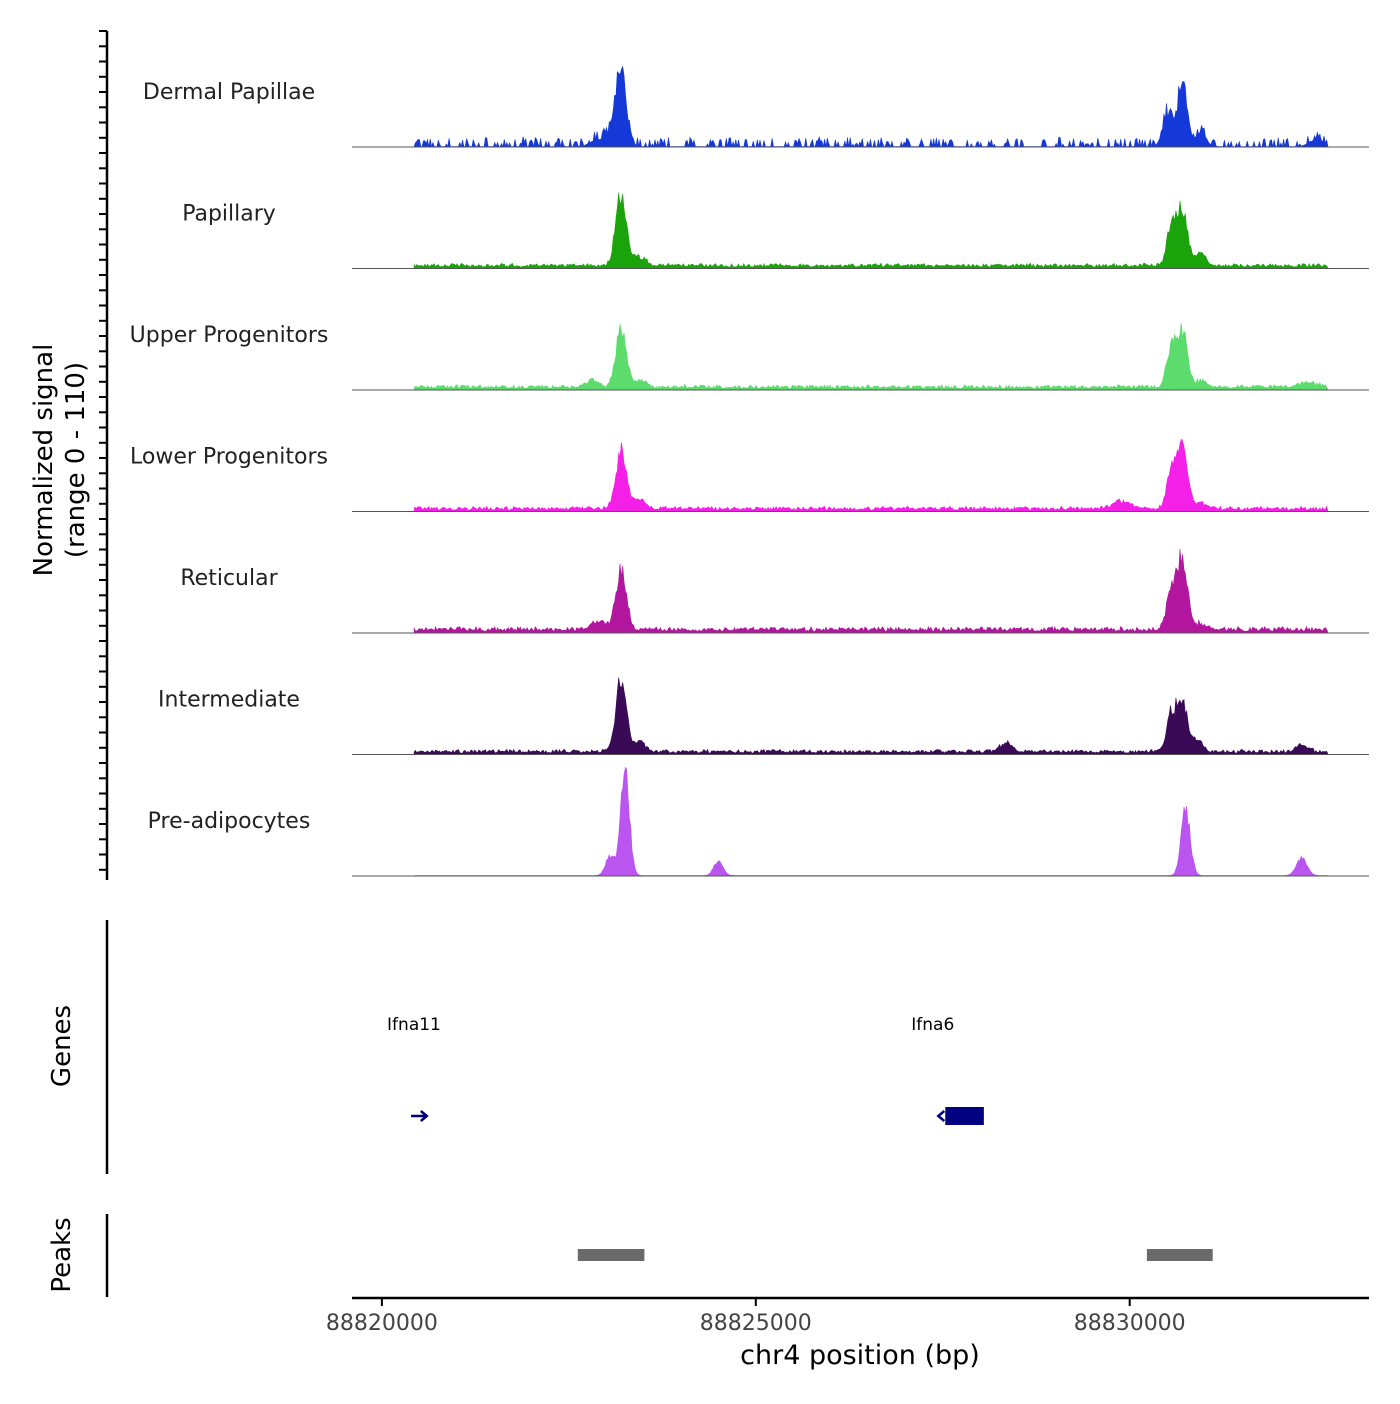 This screenshot has width=1400, height=1404. What do you see at coordinates (76, 460) in the screenshot?
I see `y-axis-title-line2: (range 0 - 110)` at bounding box center [76, 460].